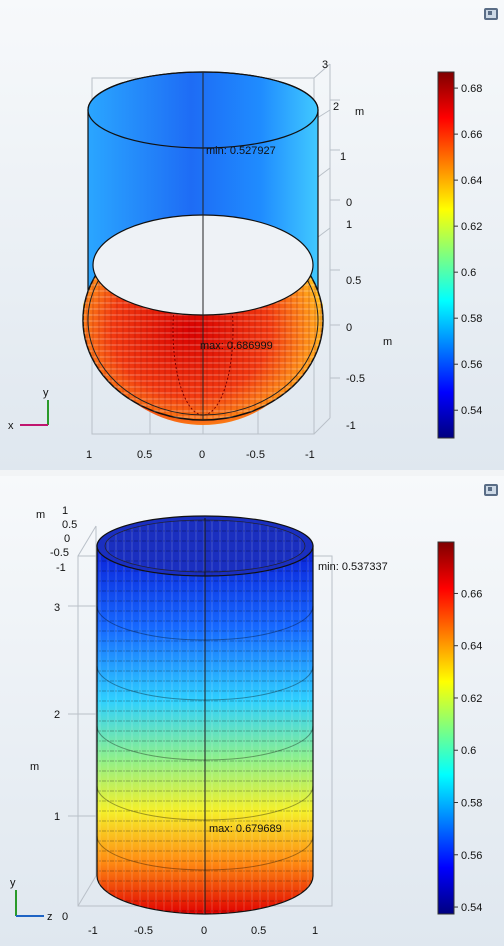 The image size is (504, 946). I want to click on left-axis-ticks: 3 2 1 0 m, so click(49, 762).